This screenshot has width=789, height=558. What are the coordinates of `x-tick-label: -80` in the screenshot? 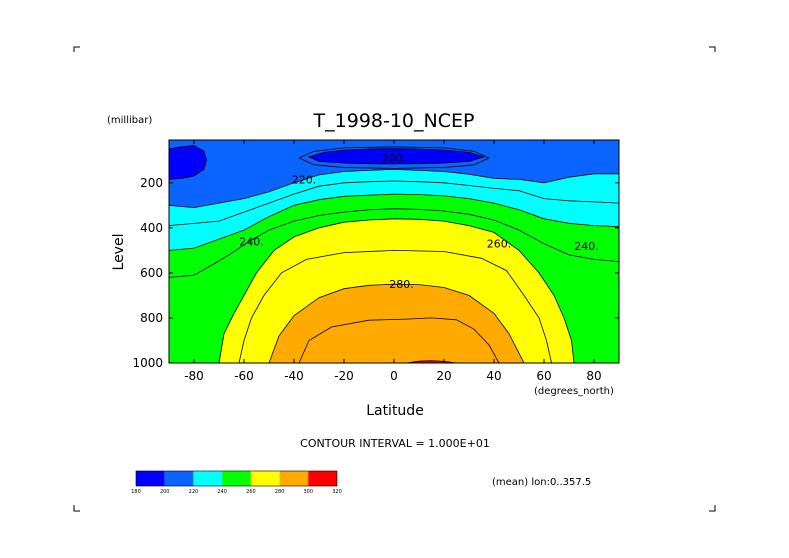 It's located at (194, 376).